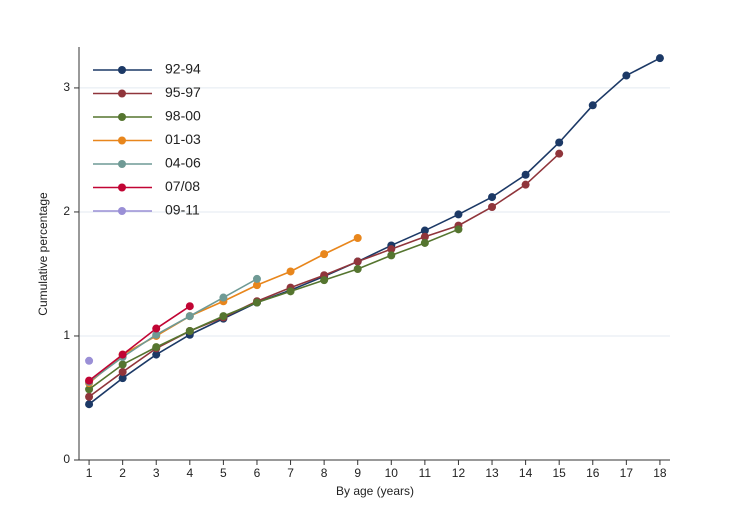 The height and width of the screenshot is (510, 754). What do you see at coordinates (66, 459) in the screenshot?
I see `y-tick-label: 0` at bounding box center [66, 459].